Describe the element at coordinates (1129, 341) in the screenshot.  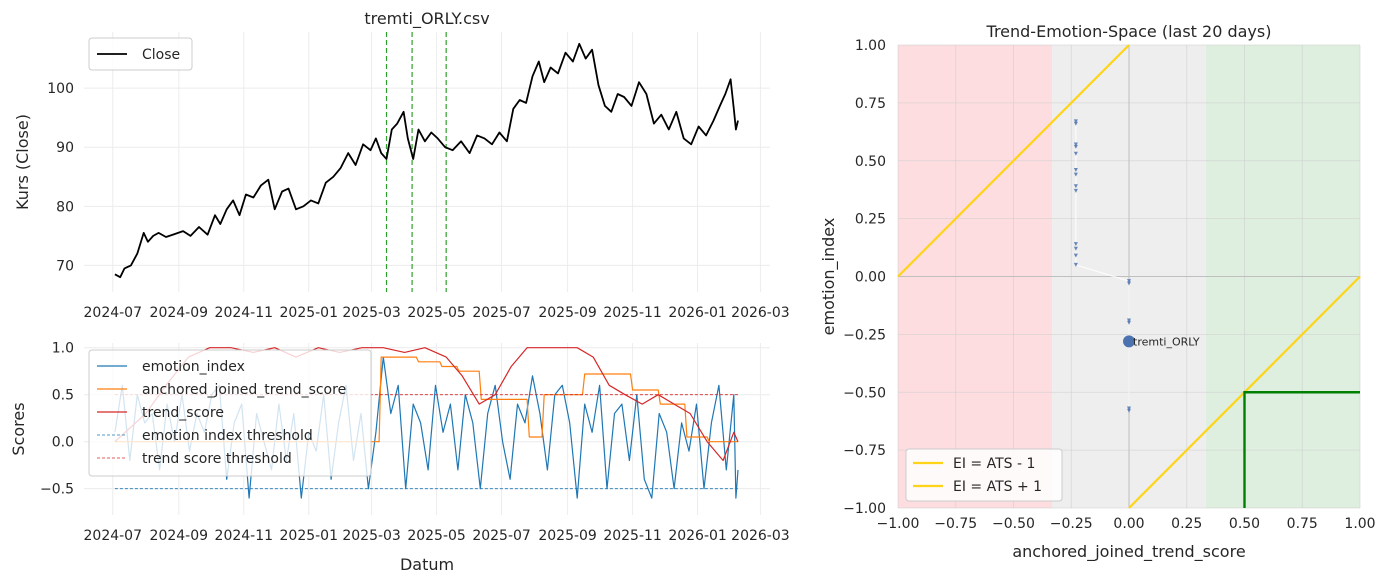
I see `current-point` at that location.